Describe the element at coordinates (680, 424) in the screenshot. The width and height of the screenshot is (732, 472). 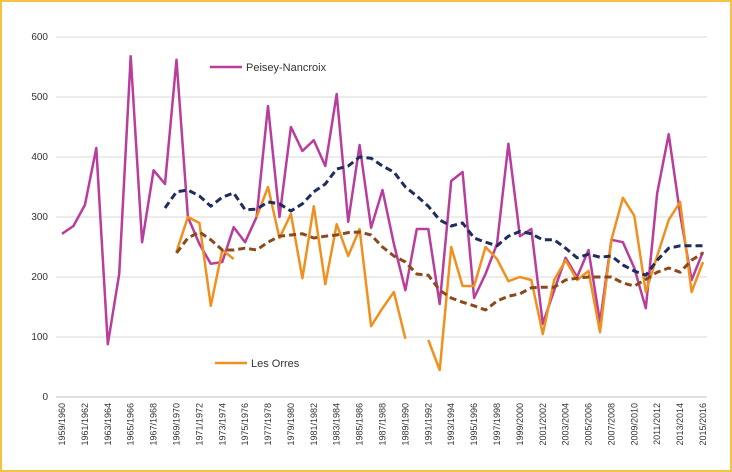
I see `x-tick-label: 2013/2014` at that location.